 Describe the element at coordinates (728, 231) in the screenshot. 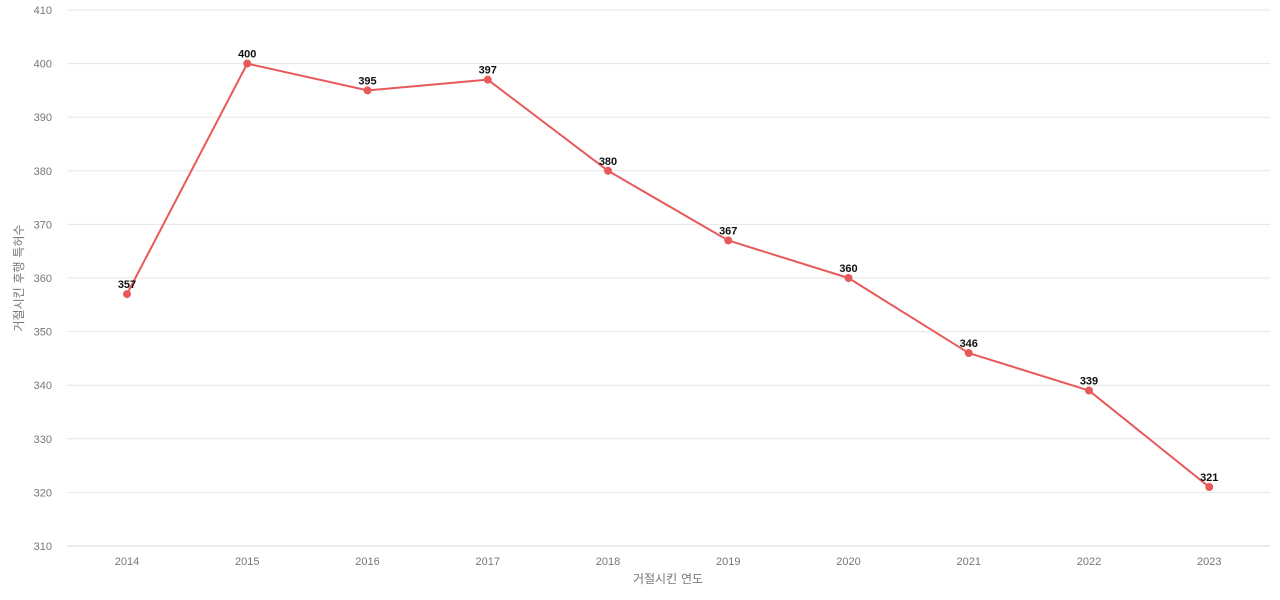

I see `data-label: 367` at that location.